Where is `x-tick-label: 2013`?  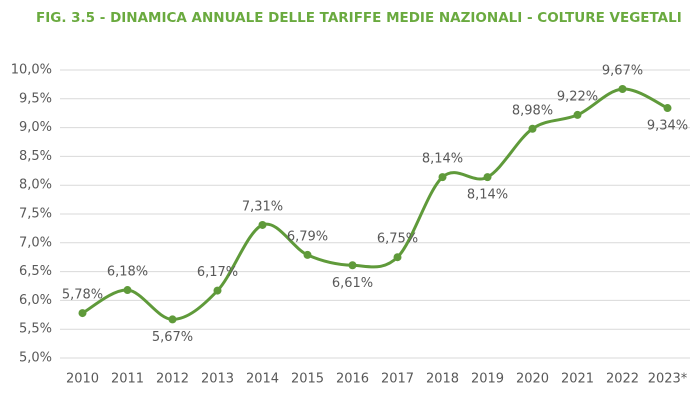 x-tick-label: 2013 is located at coordinates (217, 379).